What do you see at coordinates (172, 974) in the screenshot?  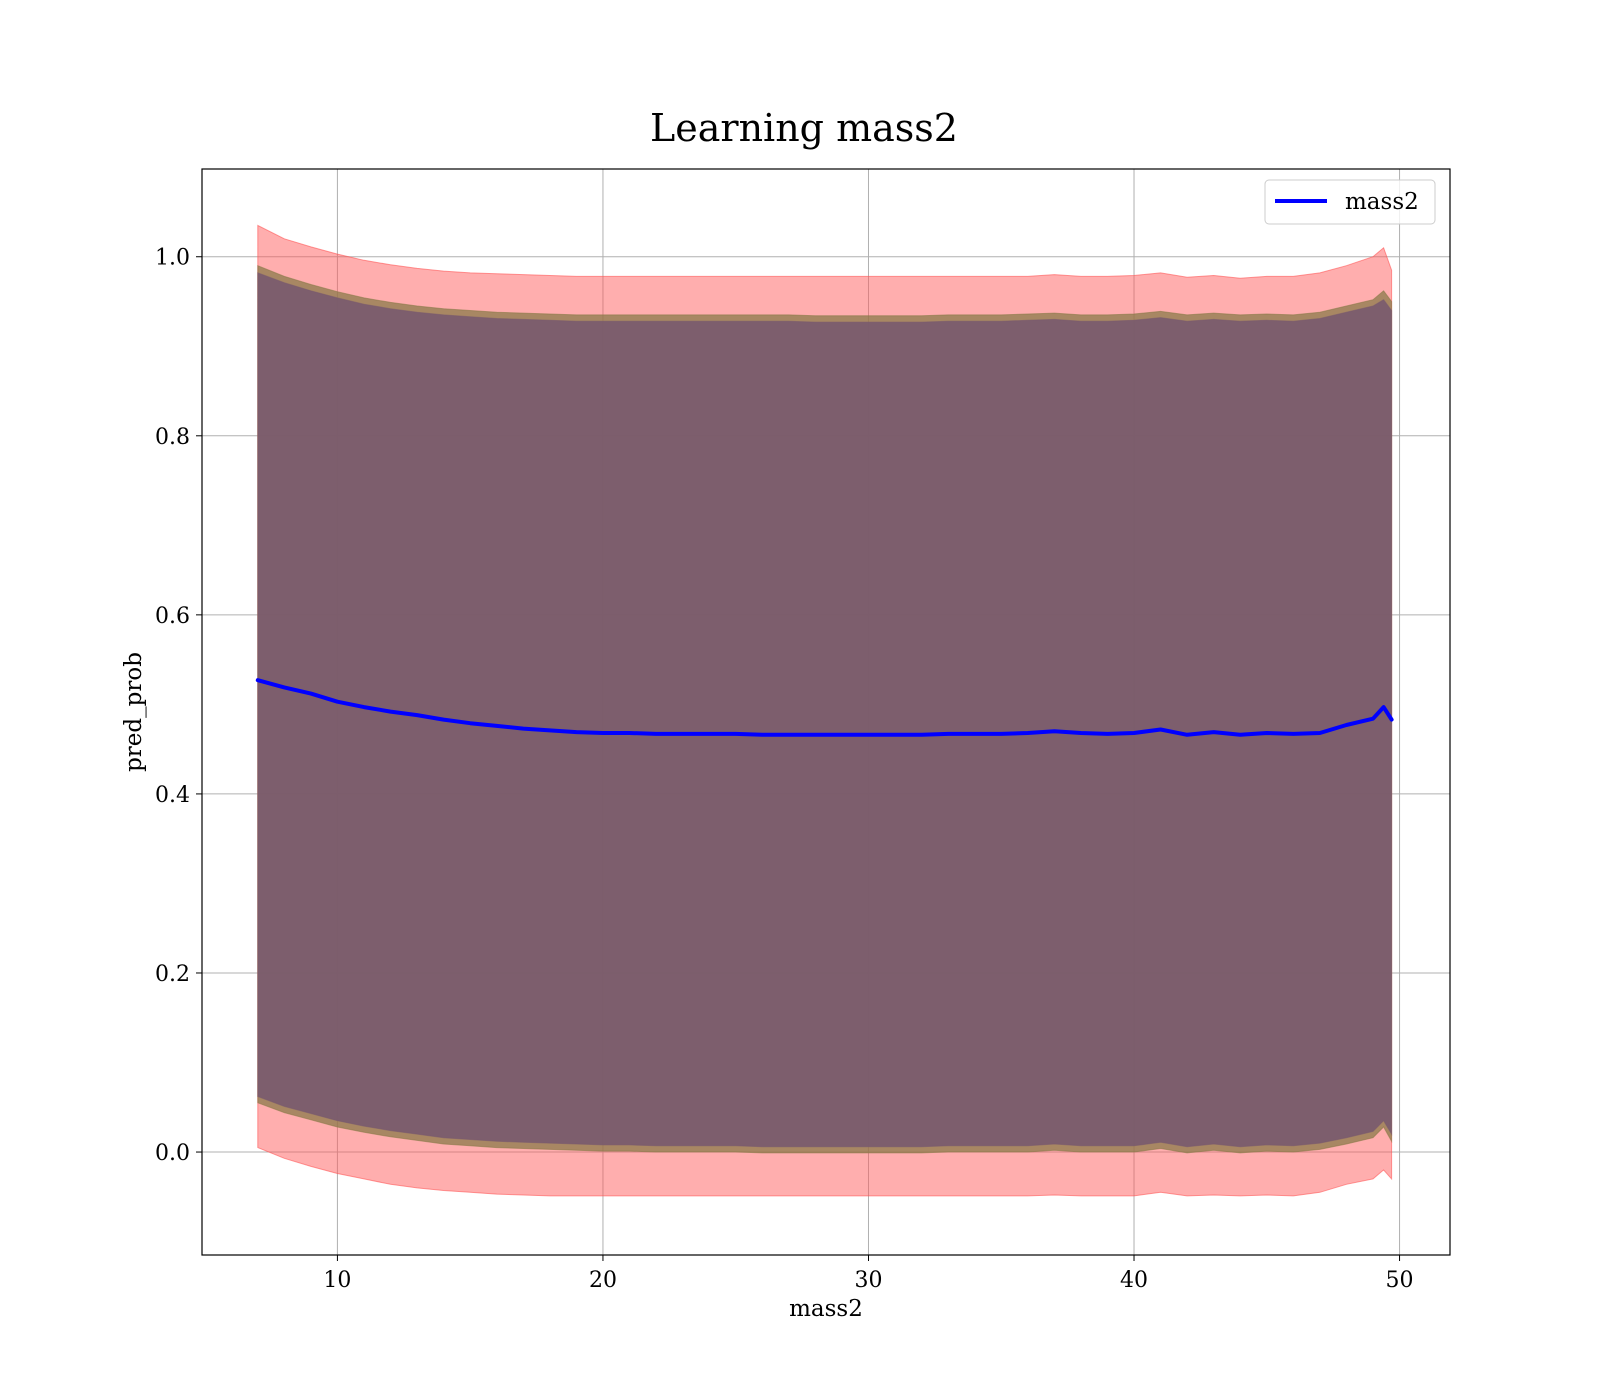 I see `y-tick-label: 0.2` at bounding box center [172, 974].